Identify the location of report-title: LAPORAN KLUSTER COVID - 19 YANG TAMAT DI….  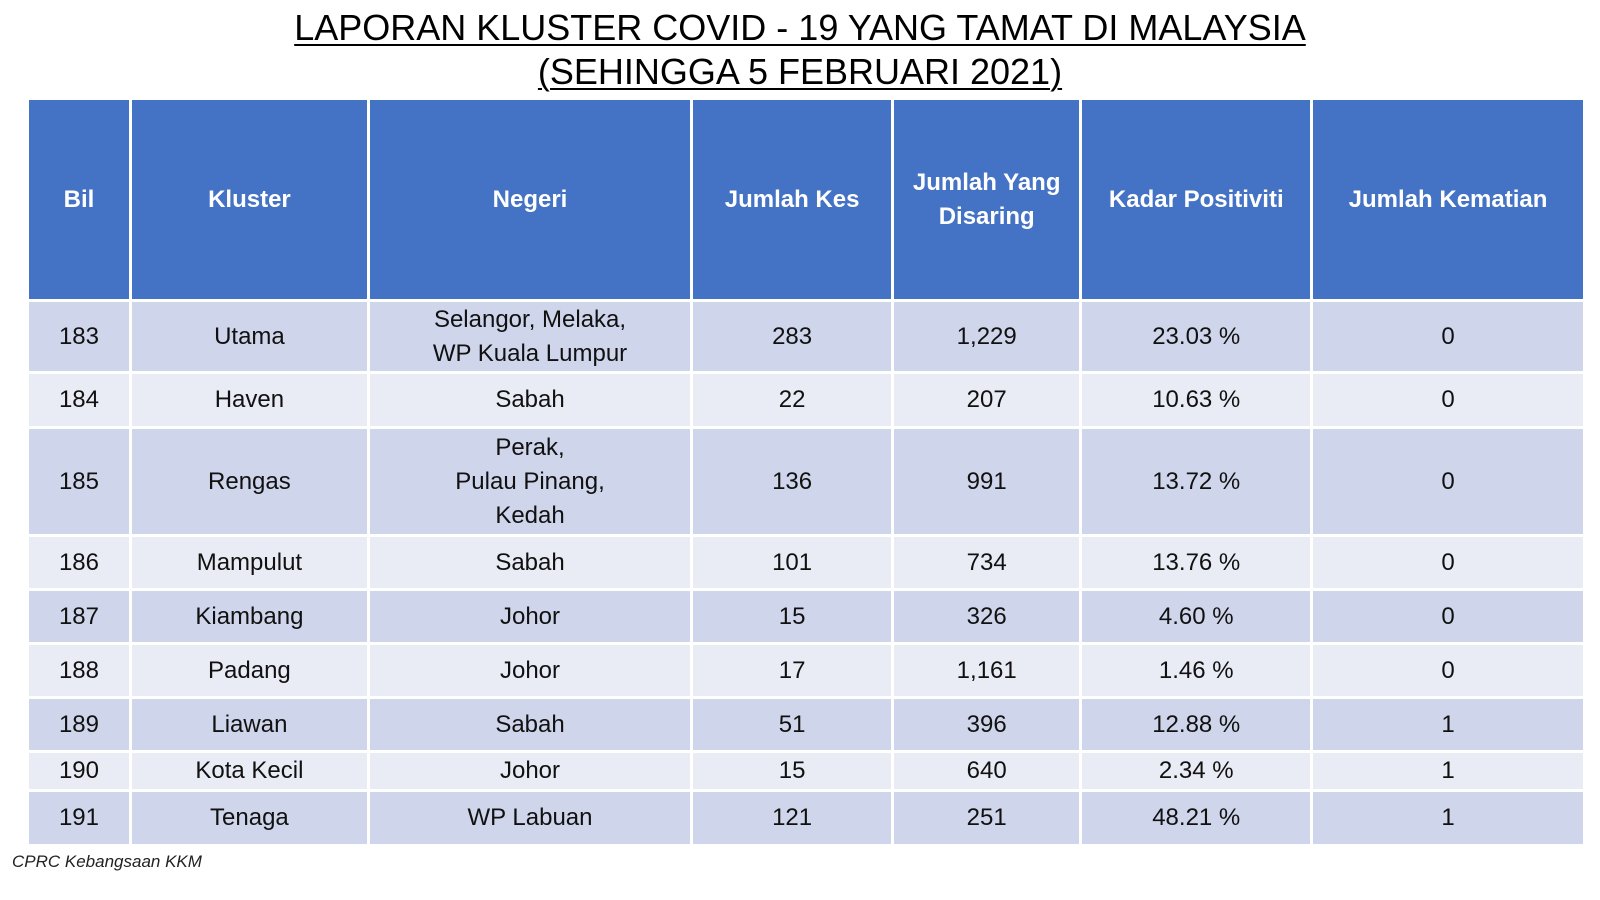
(800, 50).